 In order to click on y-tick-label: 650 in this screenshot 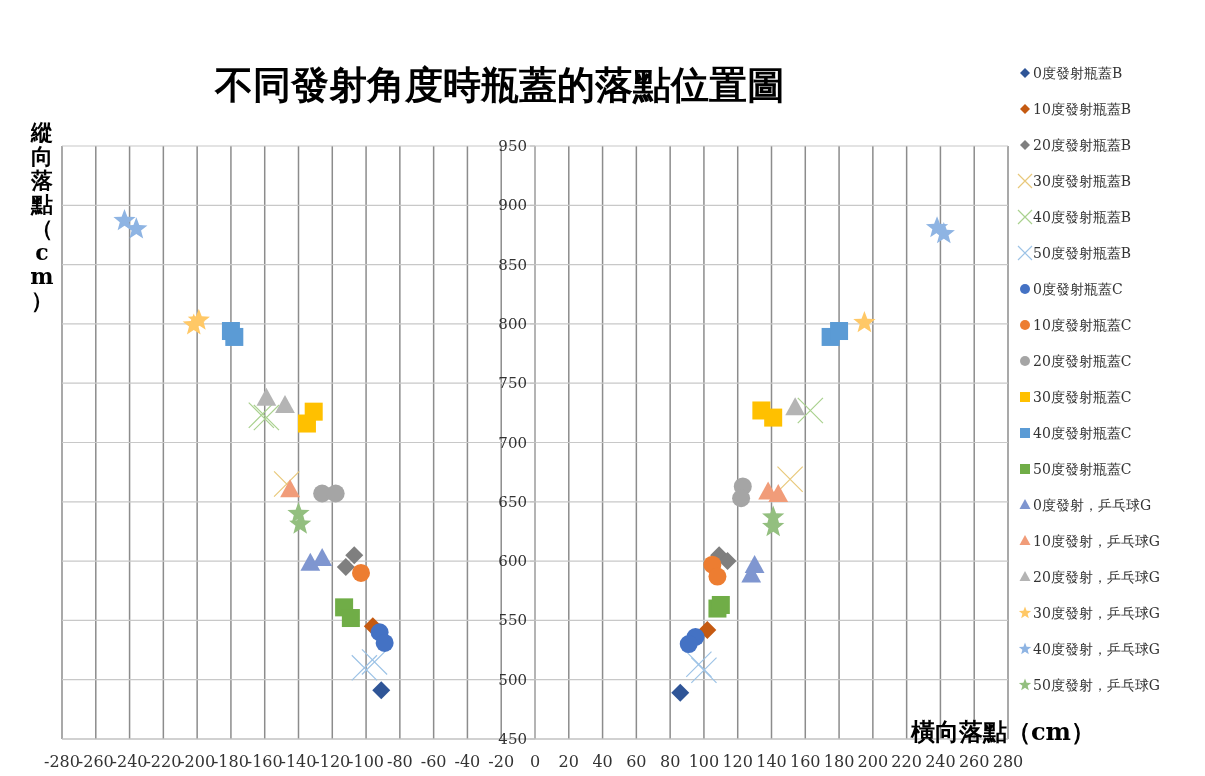, I will do `click(512, 501)`.